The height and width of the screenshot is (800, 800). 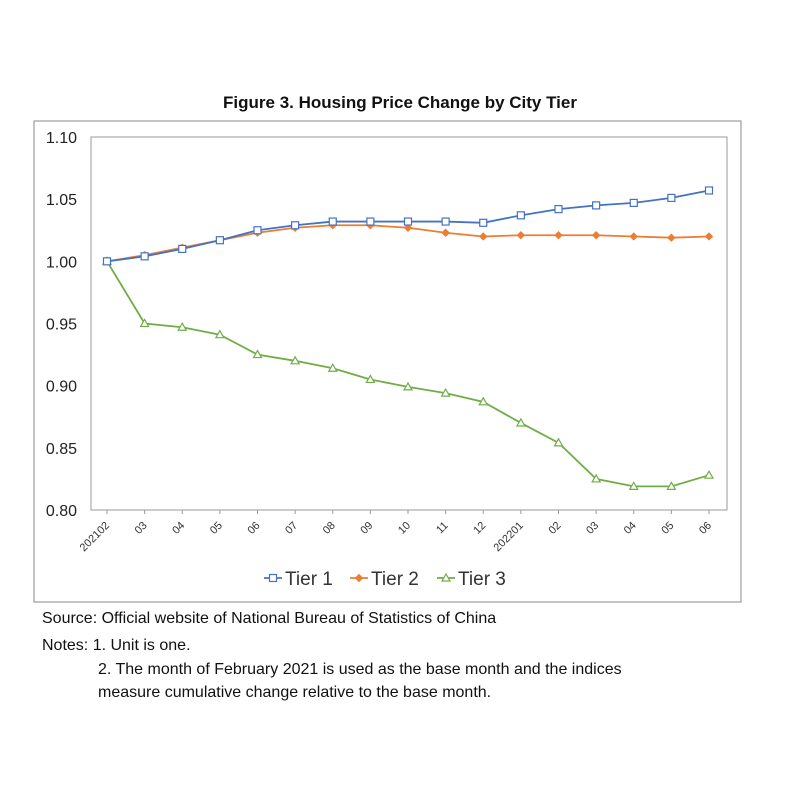 What do you see at coordinates (61, 138) in the screenshot?
I see `y-tick-label: 1.10` at bounding box center [61, 138].